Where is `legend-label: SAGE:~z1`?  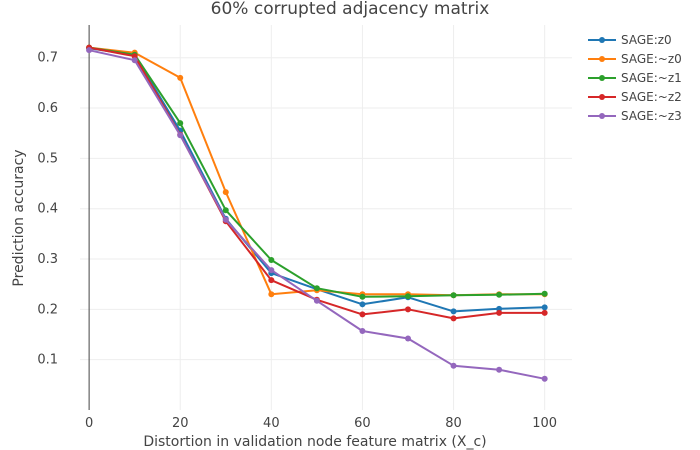 legend-label: SAGE:~z1 is located at coordinates (651, 78).